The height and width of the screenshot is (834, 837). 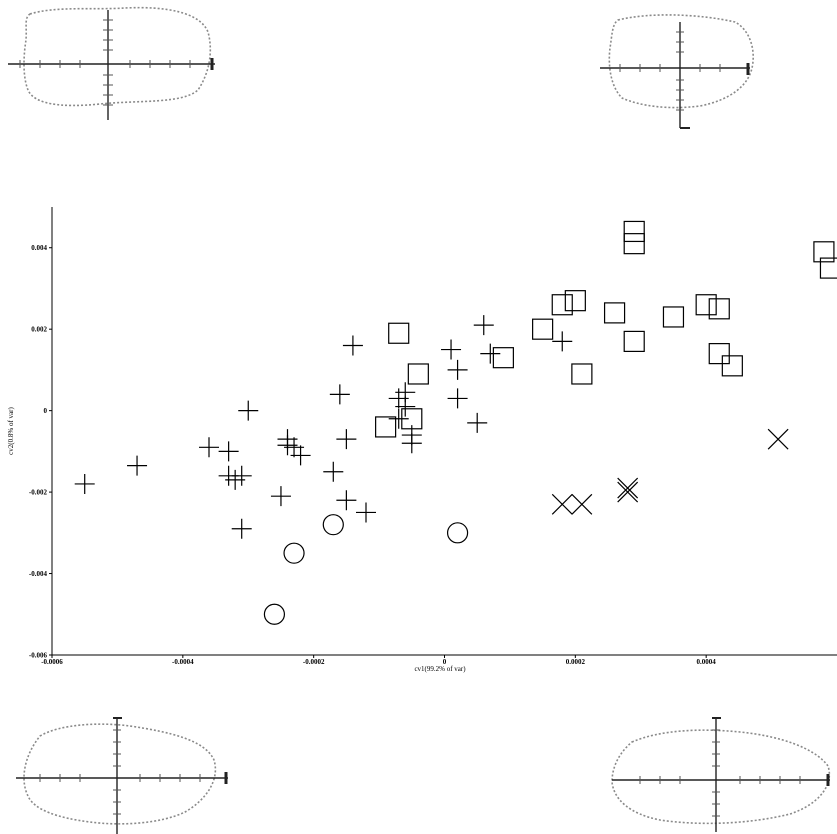 I want to click on y-tick-label: -0.006, so click(x=38, y=656).